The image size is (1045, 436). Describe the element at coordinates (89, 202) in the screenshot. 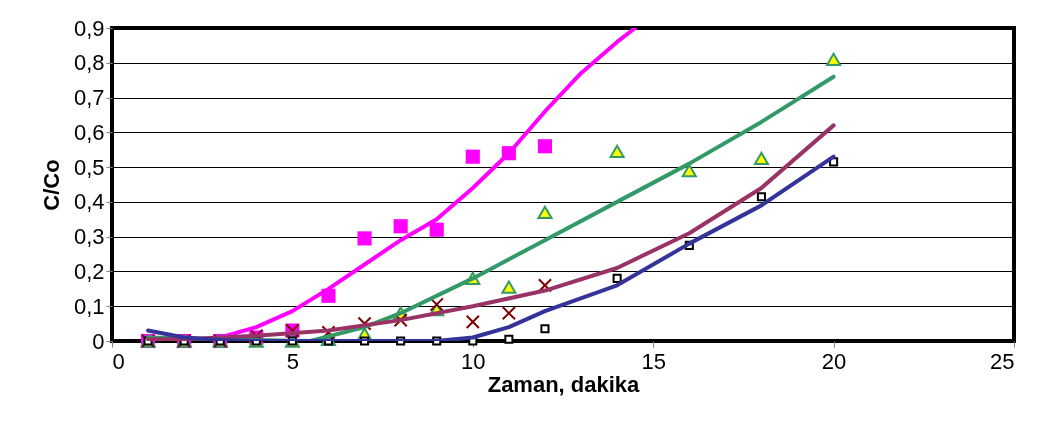

I see `y-tick-label: 0,4` at that location.